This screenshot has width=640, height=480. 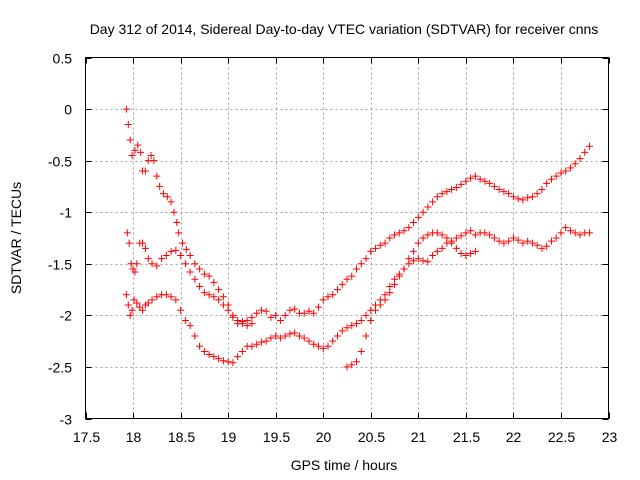 What do you see at coordinates (561, 437) in the screenshot?
I see `x-tick-label: 22.5` at bounding box center [561, 437].